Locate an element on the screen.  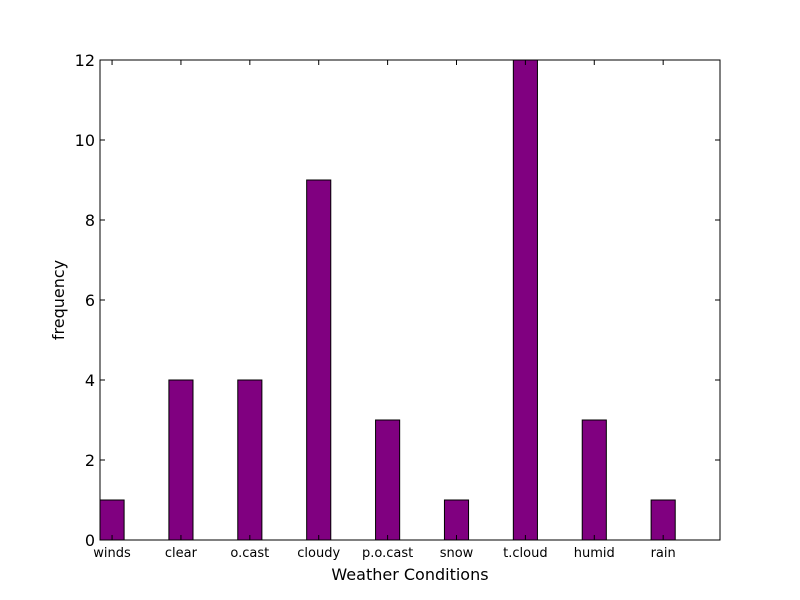
y-tick-label: 2 is located at coordinates (90, 460).